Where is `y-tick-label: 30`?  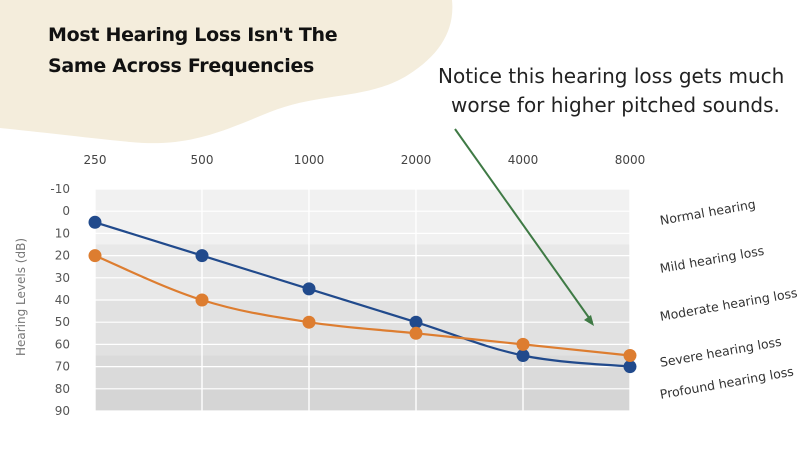 y-tick-label: 30 is located at coordinates (62, 278).